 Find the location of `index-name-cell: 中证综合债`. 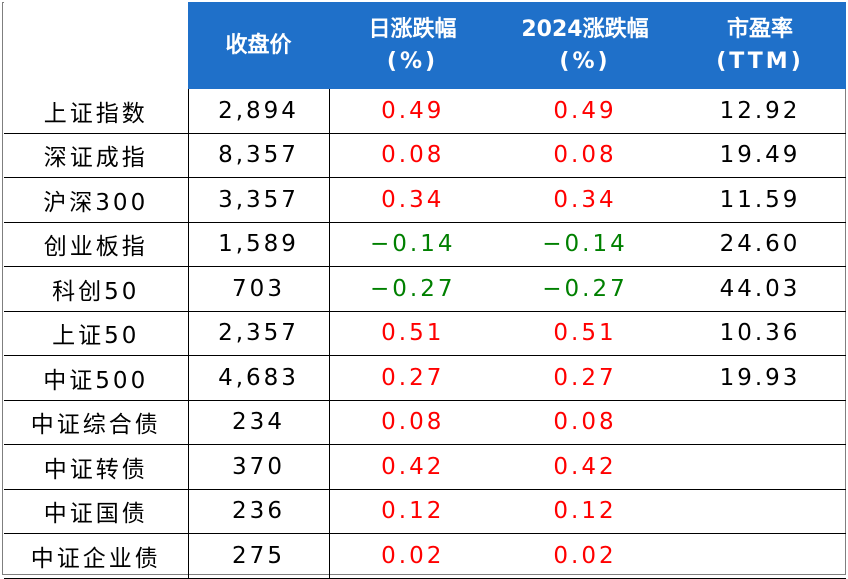

index-name-cell: 中证综合债 is located at coordinates (96, 422).